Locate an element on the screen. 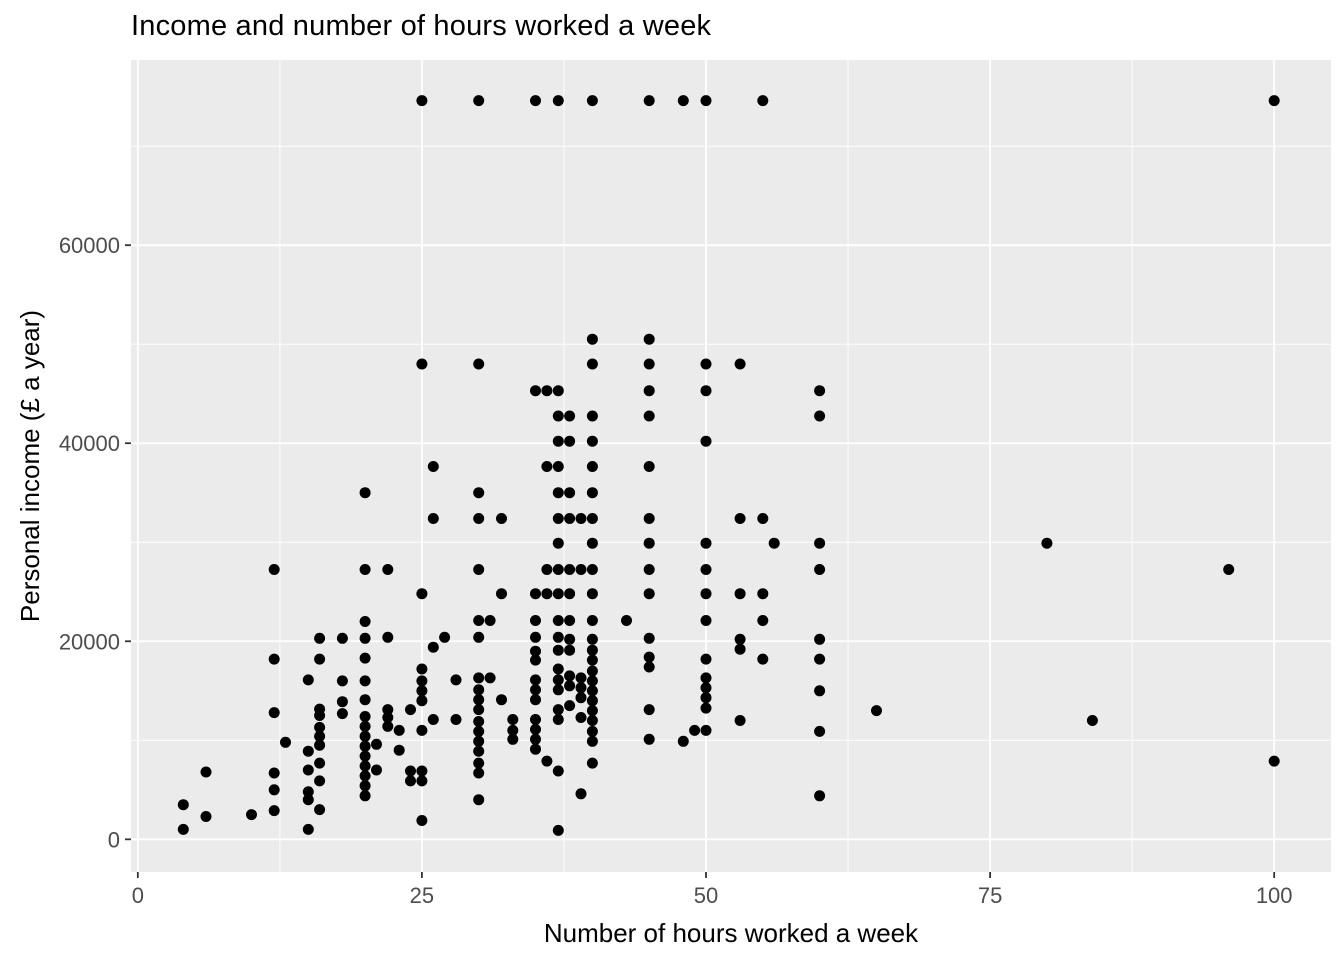 The width and height of the screenshot is (1344, 960). chart-title: Income and number of hours worked a week is located at coordinates (421, 26).